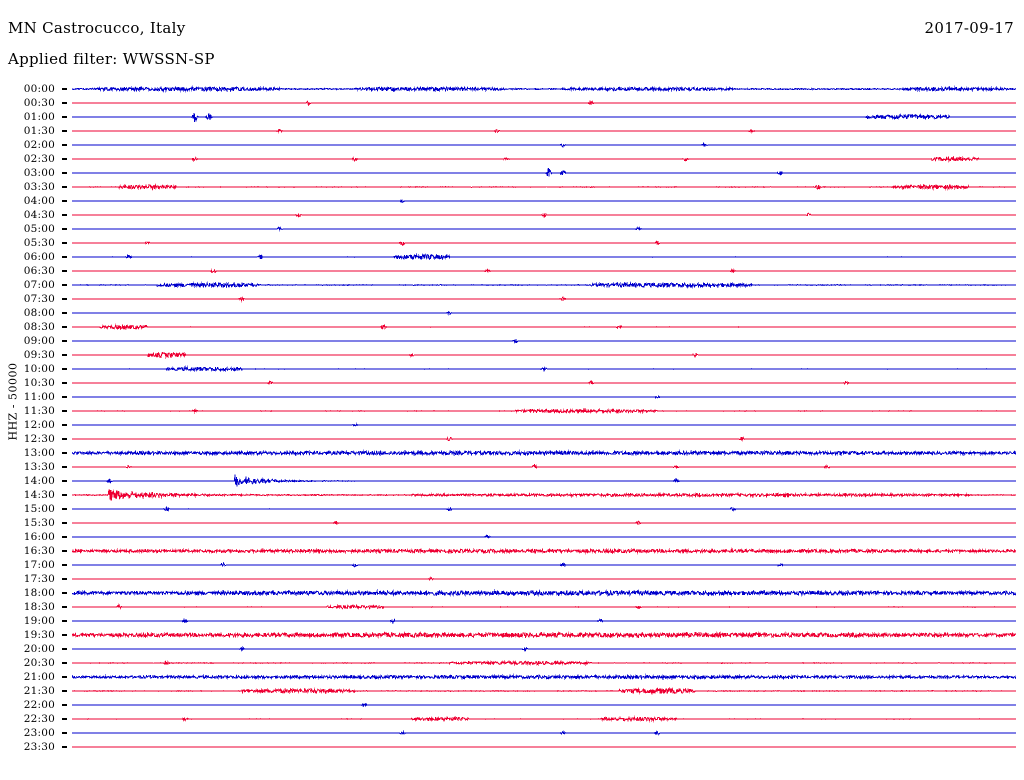 The image size is (1024, 780). What do you see at coordinates (39, 397) in the screenshot?
I see `time-tick-label: 11:00` at bounding box center [39, 397].